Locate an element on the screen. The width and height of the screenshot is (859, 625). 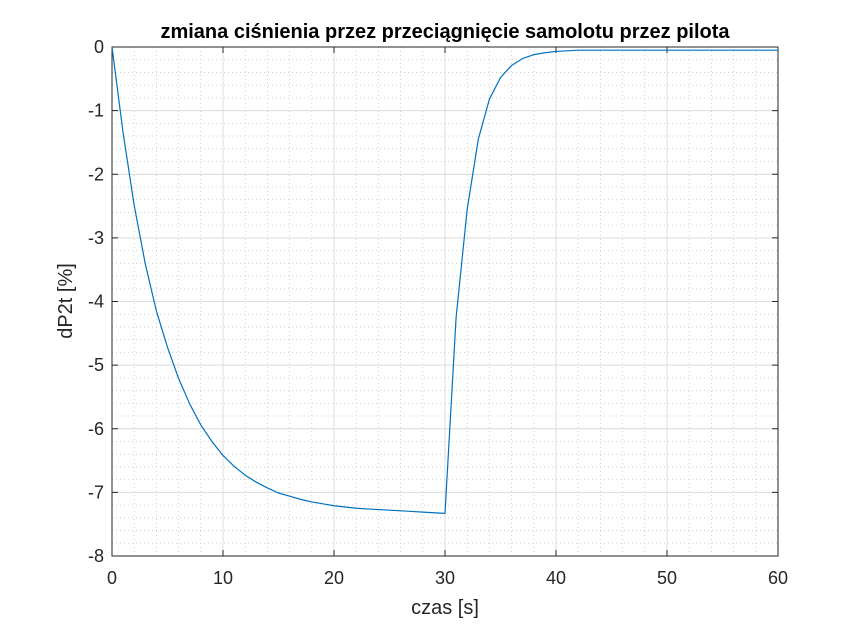
x-tick-label: 50 is located at coordinates (667, 578).